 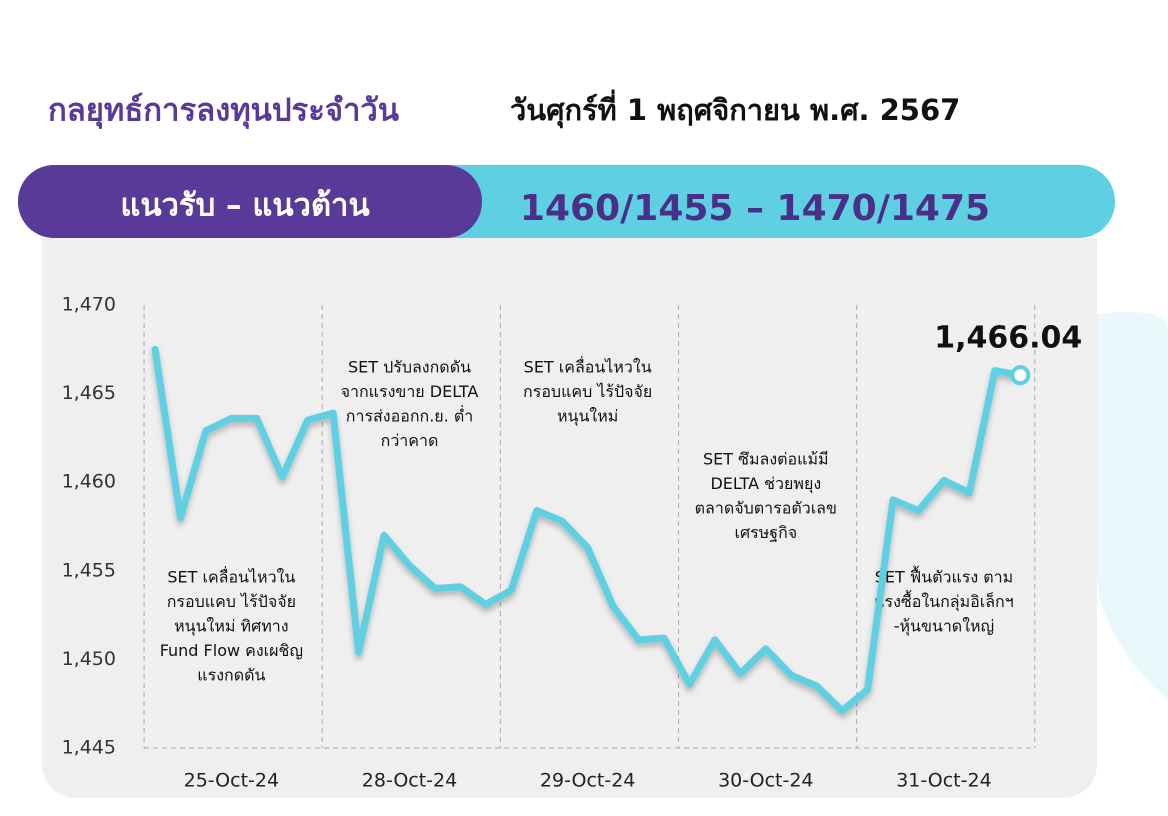 I want to click on annotation: เศรษฐกิจ, so click(x=765, y=532).